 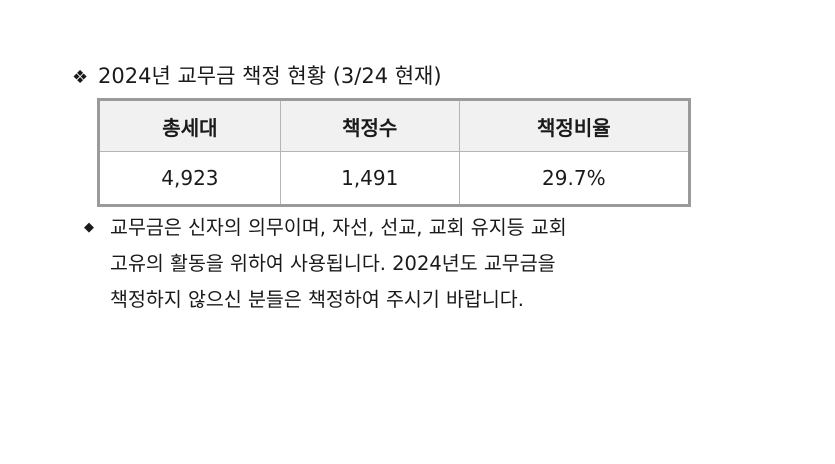 What do you see at coordinates (189, 125) in the screenshot?
I see `header-total-households: 총세대` at bounding box center [189, 125].